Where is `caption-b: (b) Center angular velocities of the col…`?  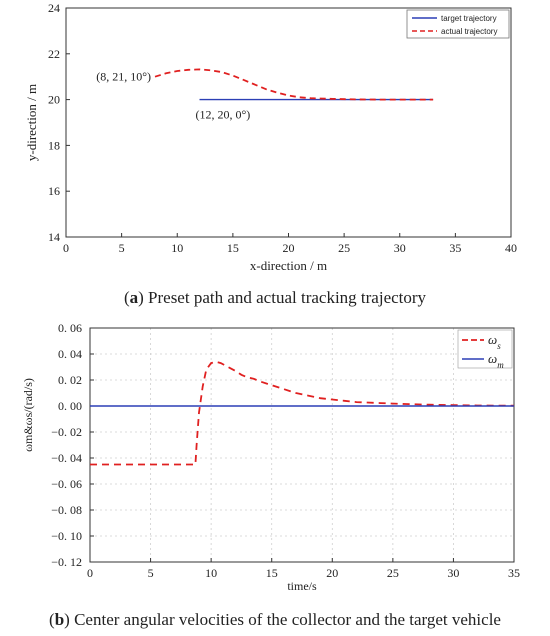 caption-b: (b) Center angular velocities of the col… is located at coordinates (275, 619).